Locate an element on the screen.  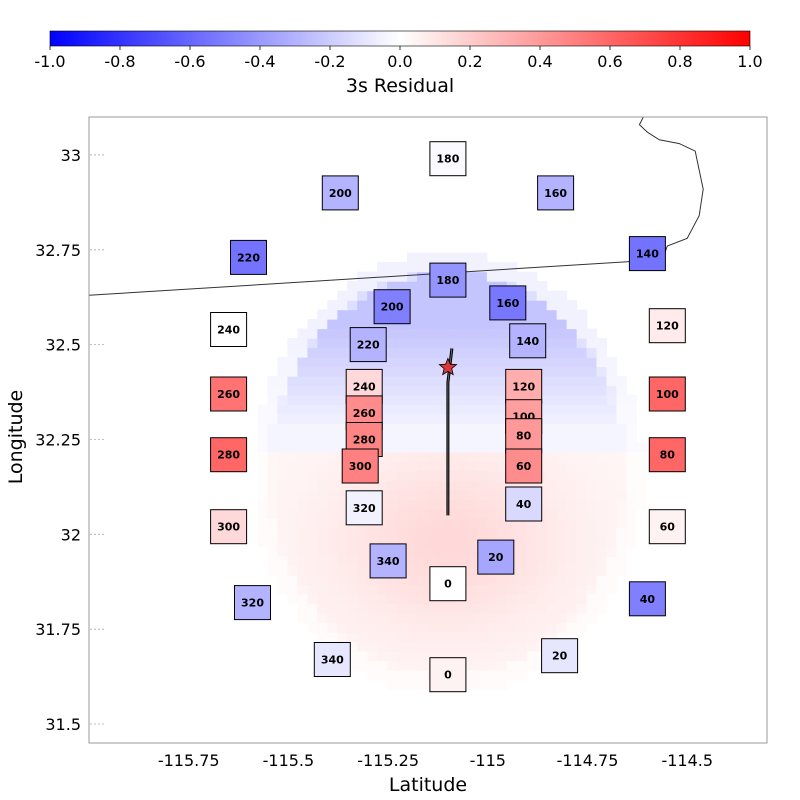
y-tick-label: 32.75 is located at coordinates (58, 250).